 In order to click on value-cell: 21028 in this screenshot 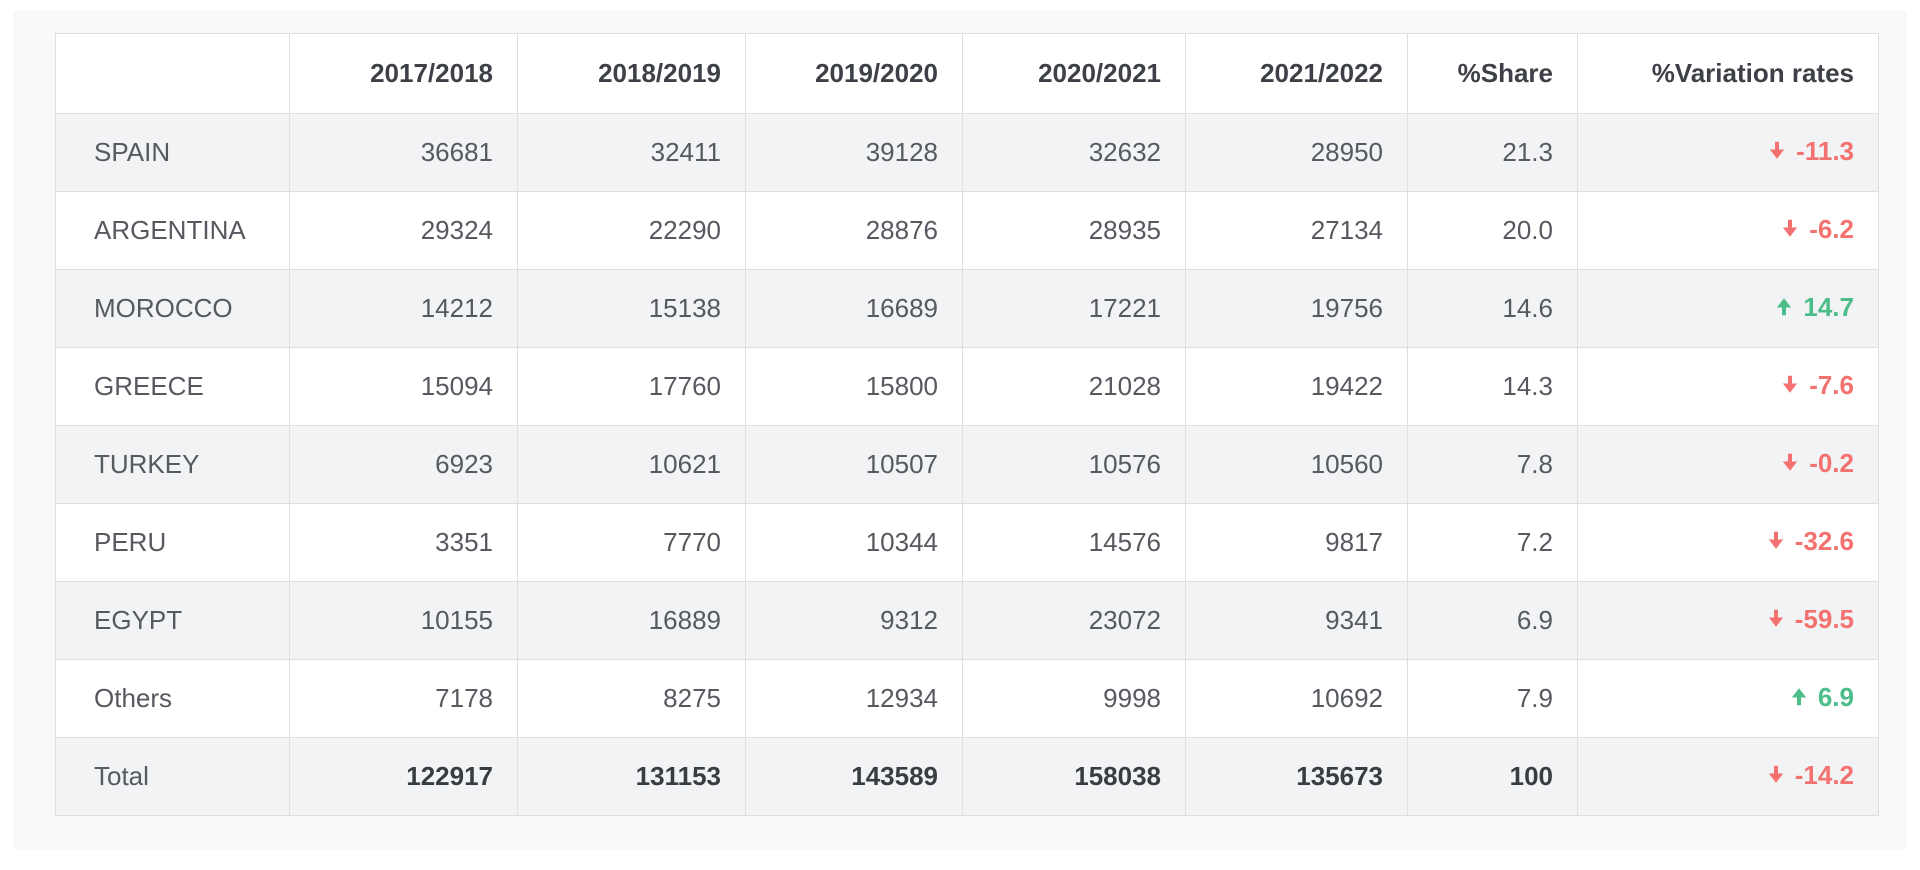, I will do `click(1074, 386)`.